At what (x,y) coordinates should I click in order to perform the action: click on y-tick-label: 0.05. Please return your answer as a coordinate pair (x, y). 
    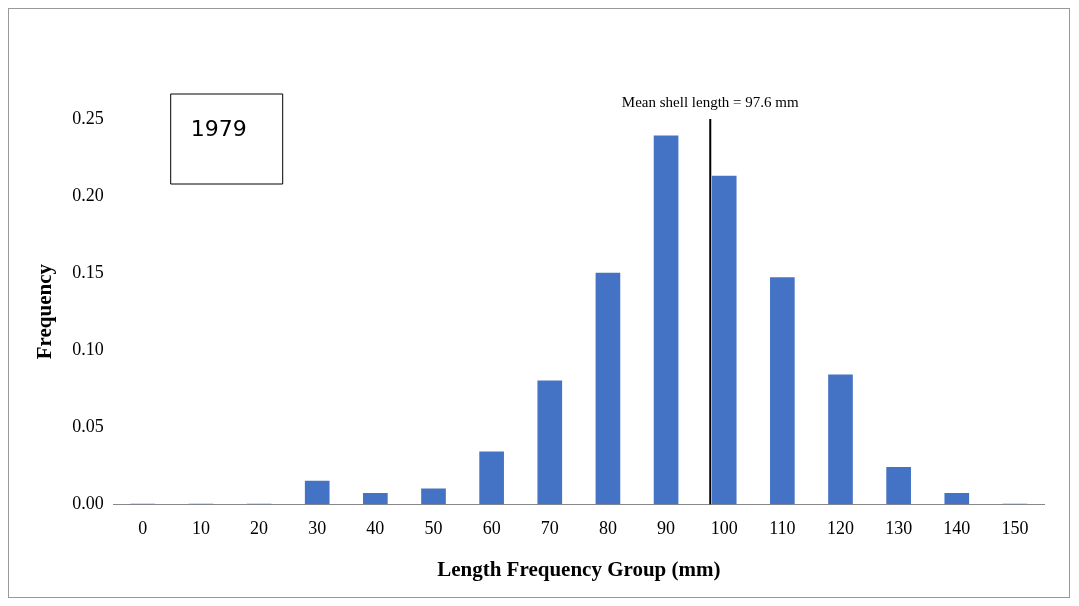
    Looking at the image, I should click on (88, 425).